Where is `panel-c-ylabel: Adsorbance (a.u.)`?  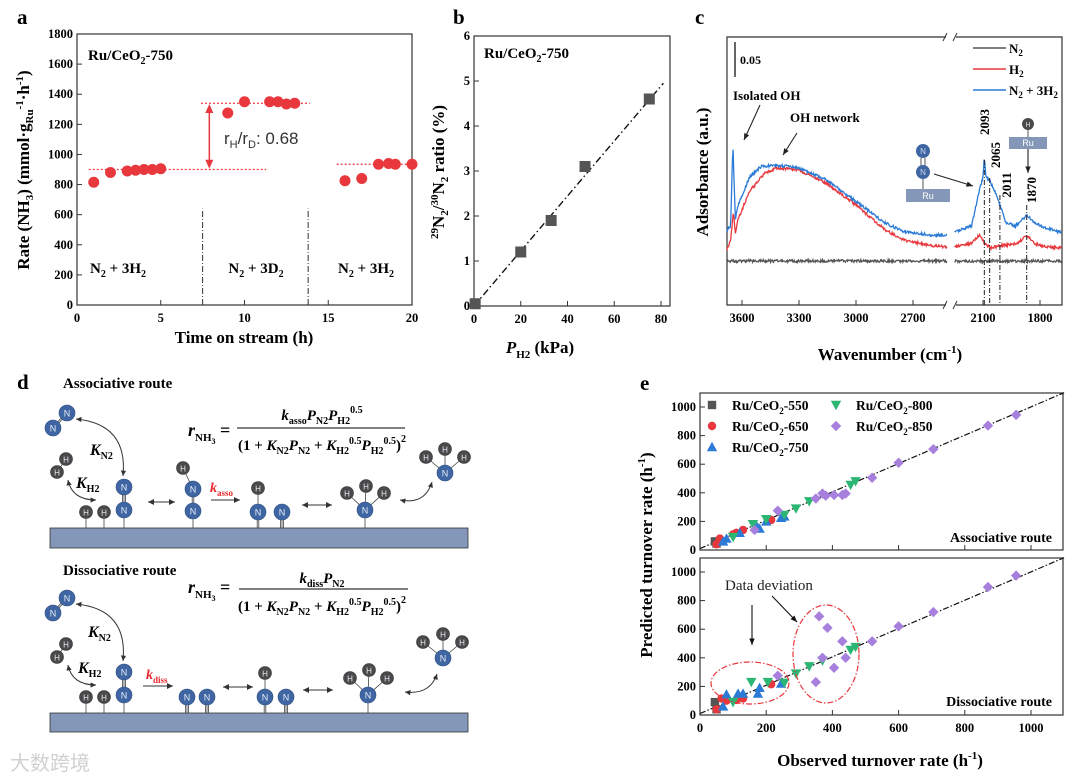 panel-c-ylabel: Adsorbance (a.u.) is located at coordinates (702, 172).